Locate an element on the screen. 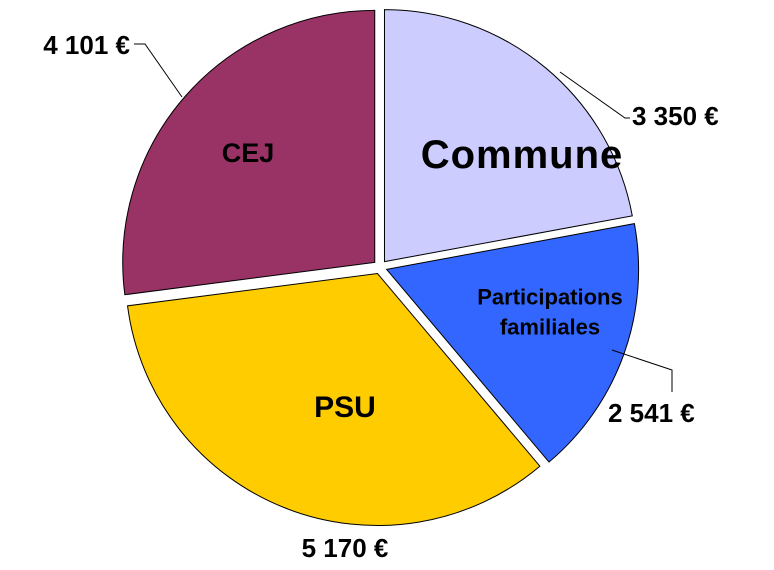 Image resolution: width=774 pixels, height=570 pixels. slice-label: PSU is located at coordinates (345, 407).